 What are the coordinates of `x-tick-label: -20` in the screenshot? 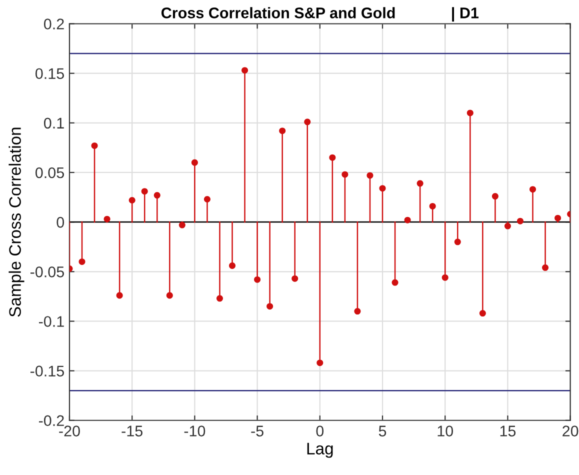 It's located at (69, 431).